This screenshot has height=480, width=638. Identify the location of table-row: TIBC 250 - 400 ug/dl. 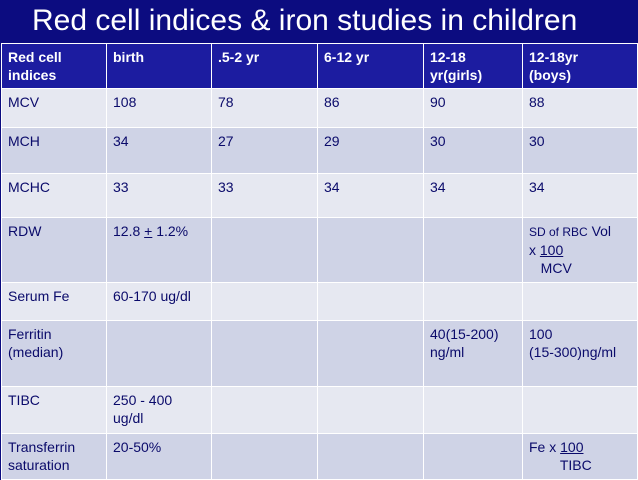
(319, 410).